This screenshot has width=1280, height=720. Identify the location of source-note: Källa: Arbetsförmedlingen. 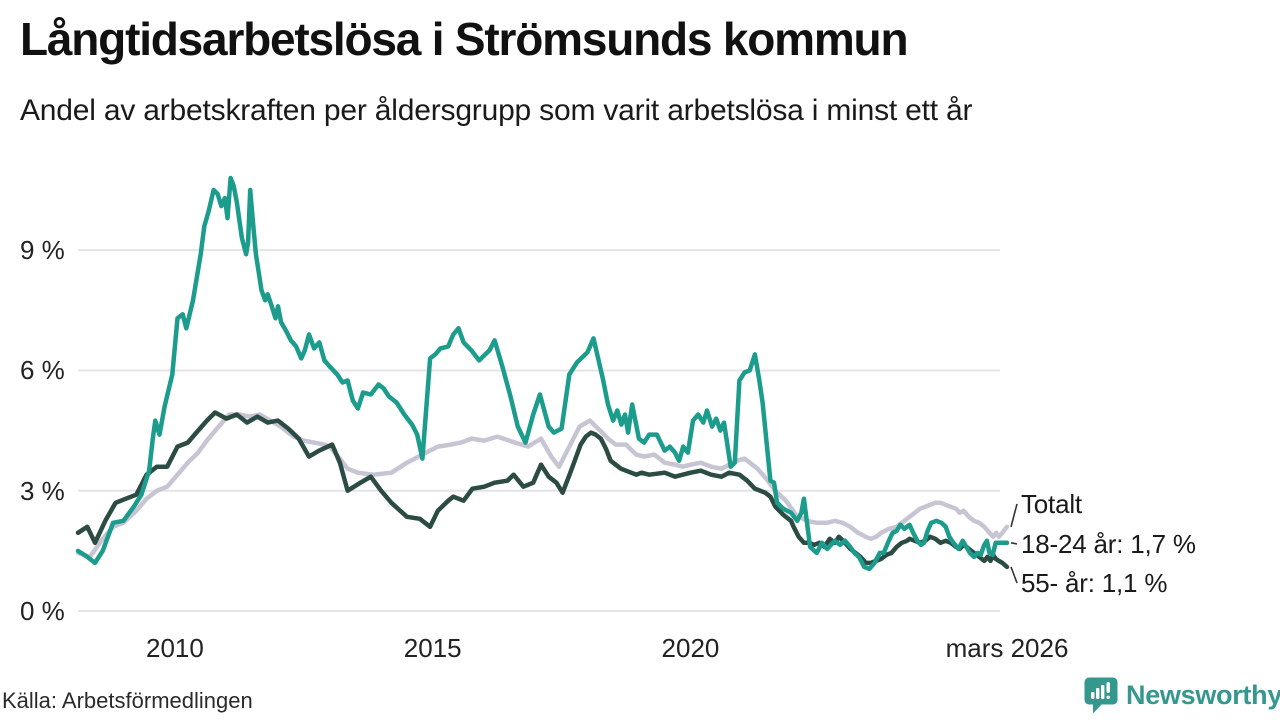
(127, 700).